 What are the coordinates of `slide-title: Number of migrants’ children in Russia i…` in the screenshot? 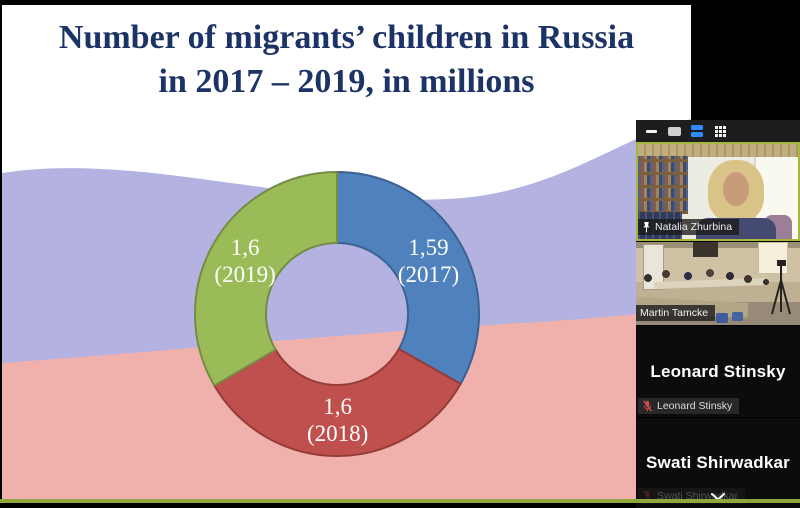 It's located at (346, 60).